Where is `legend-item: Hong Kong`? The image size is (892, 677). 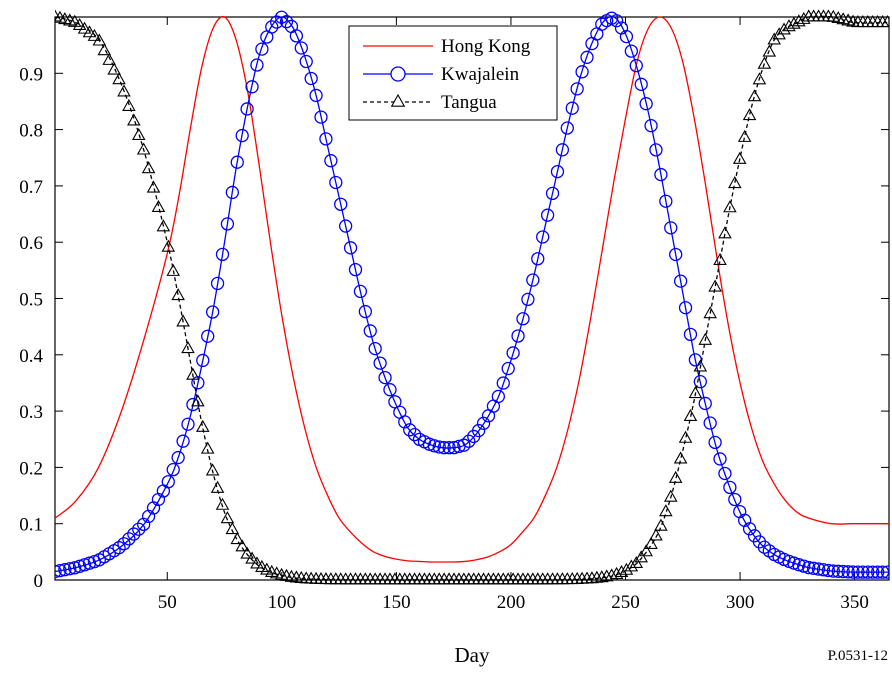 legend-item: Hong Kong is located at coordinates (447, 46).